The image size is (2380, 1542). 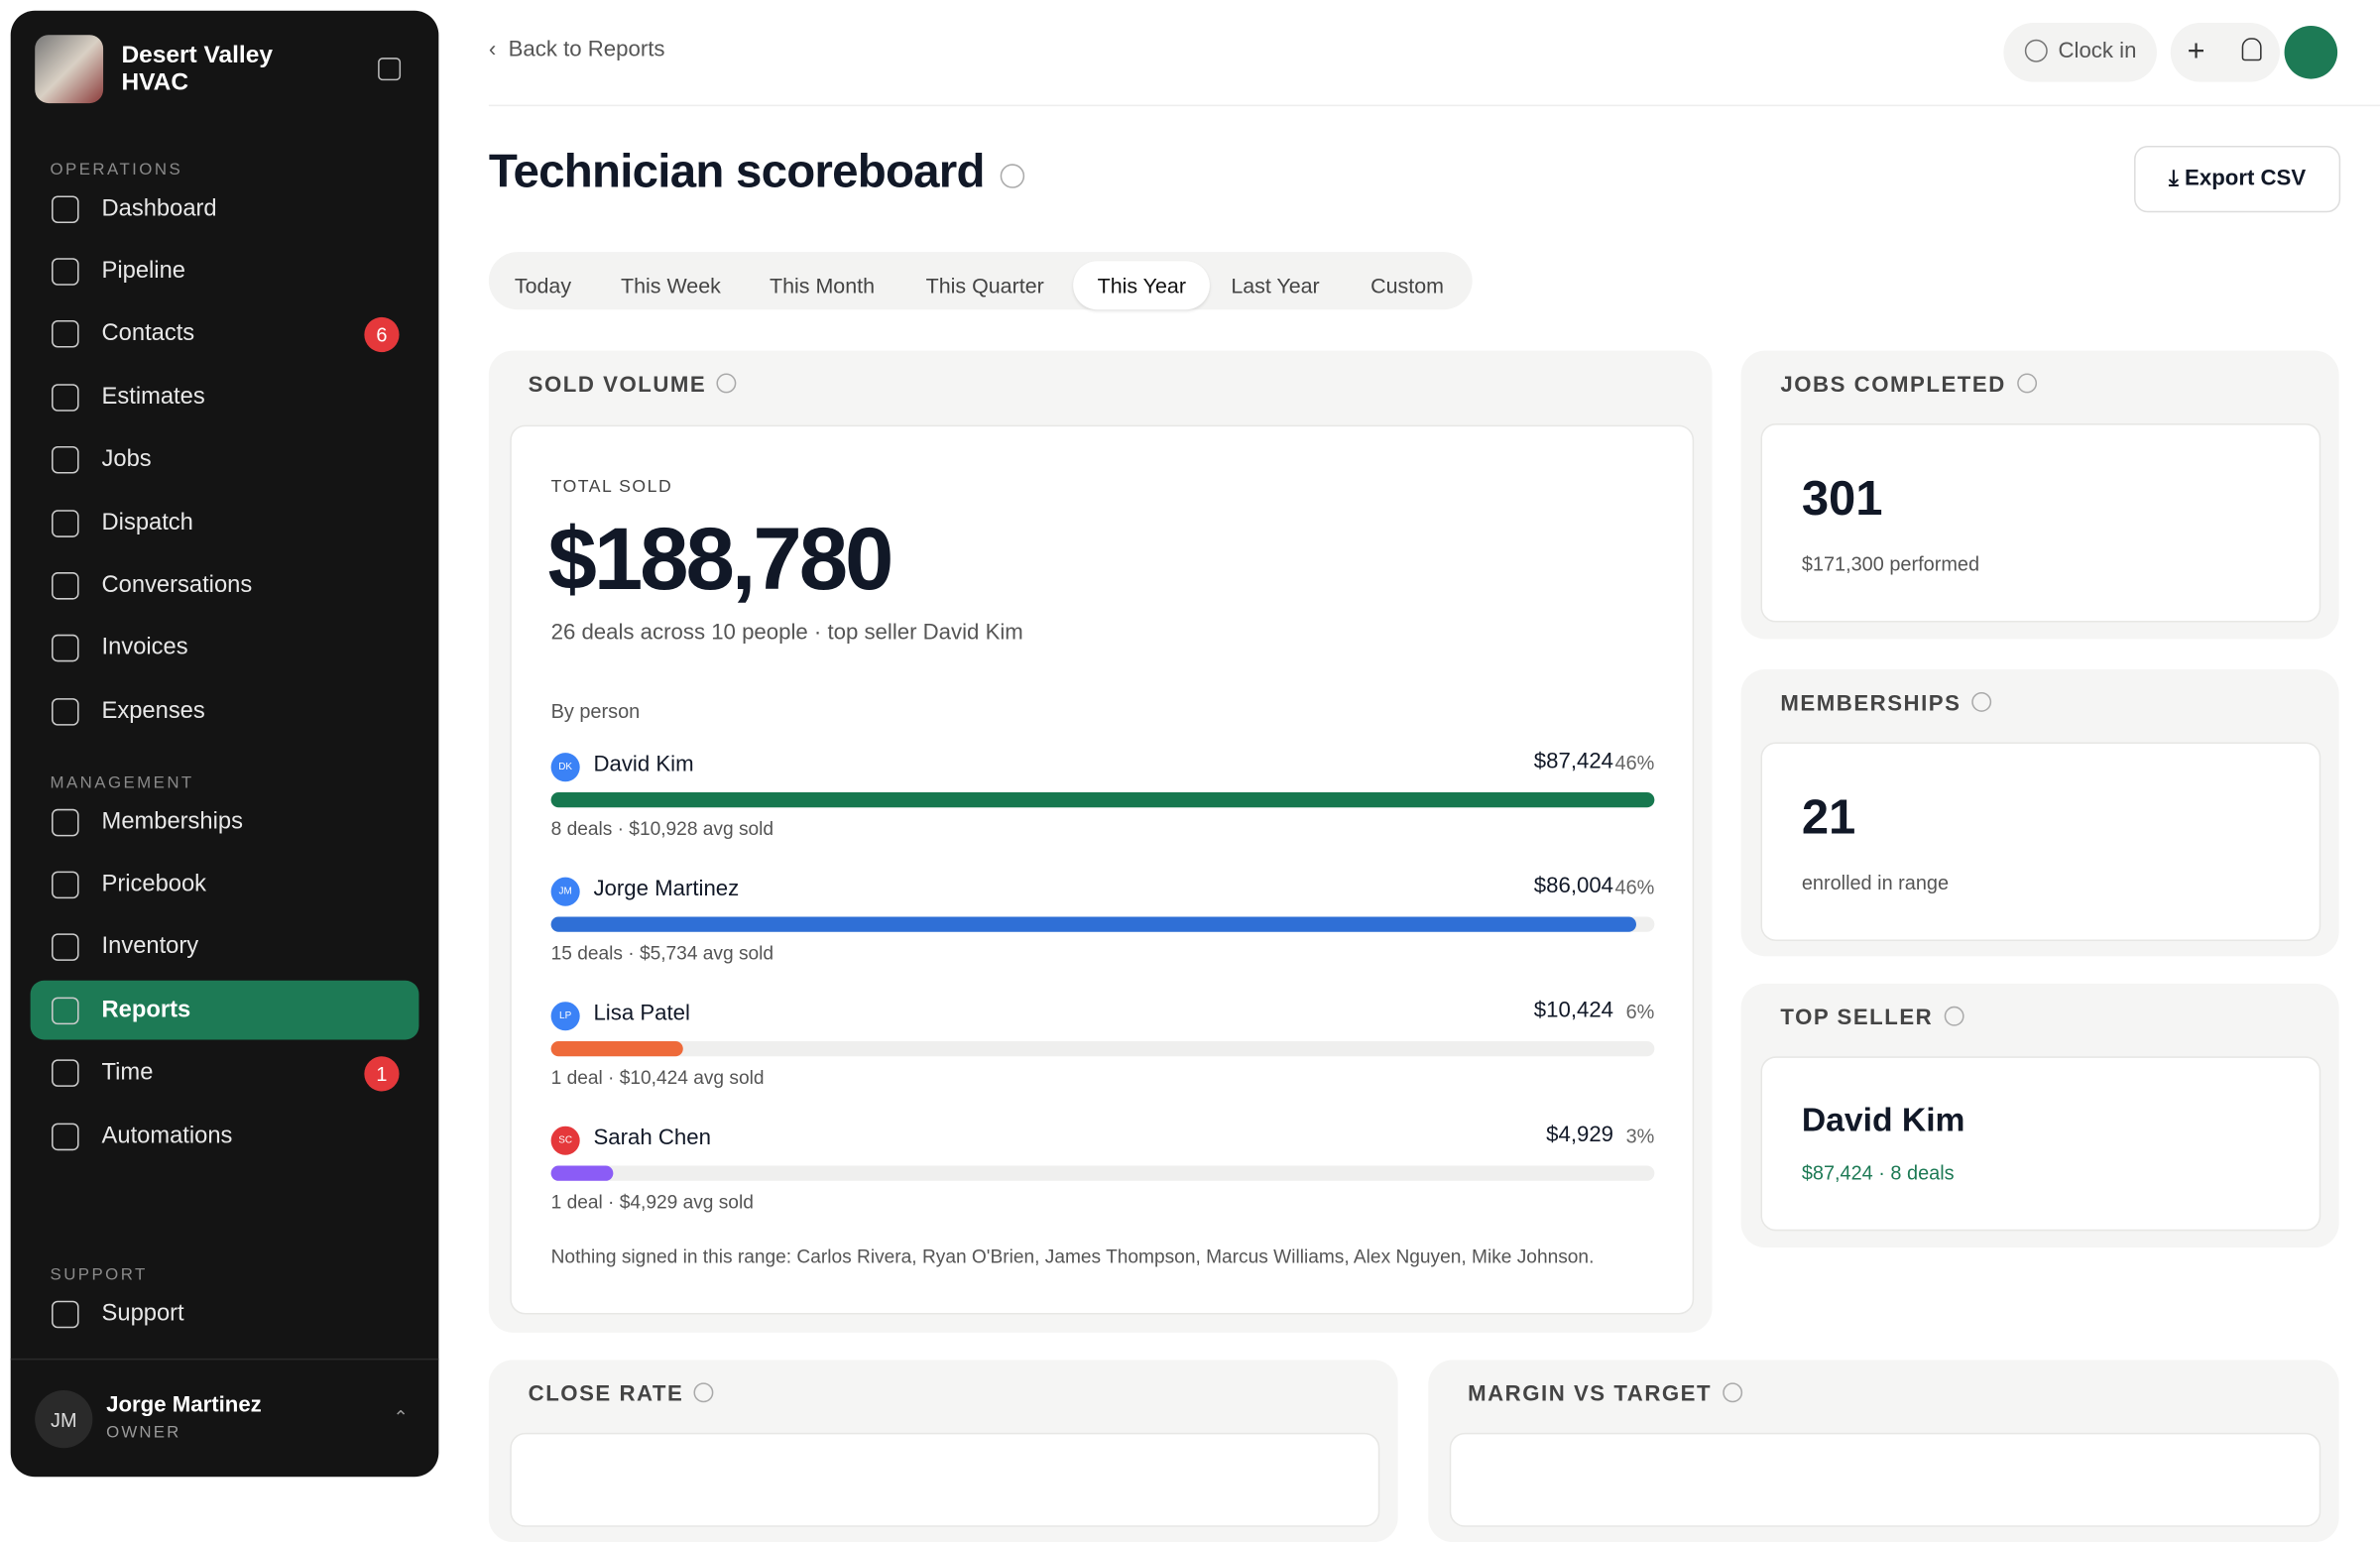 I want to click on range-tab: Custom, so click(x=1407, y=285).